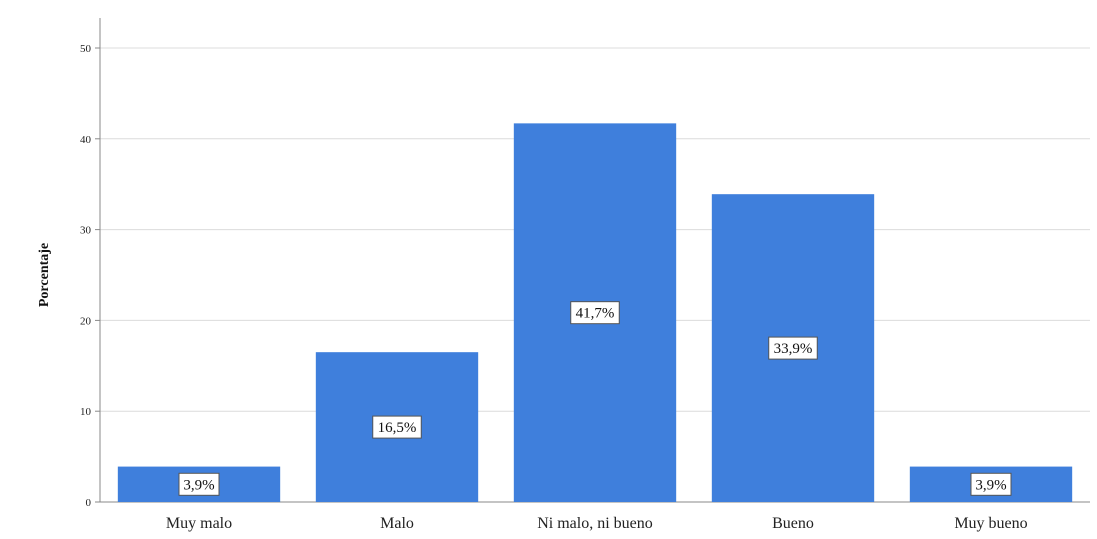  Describe the element at coordinates (86, 140) in the screenshot. I see `y-tick-label: 40` at that location.